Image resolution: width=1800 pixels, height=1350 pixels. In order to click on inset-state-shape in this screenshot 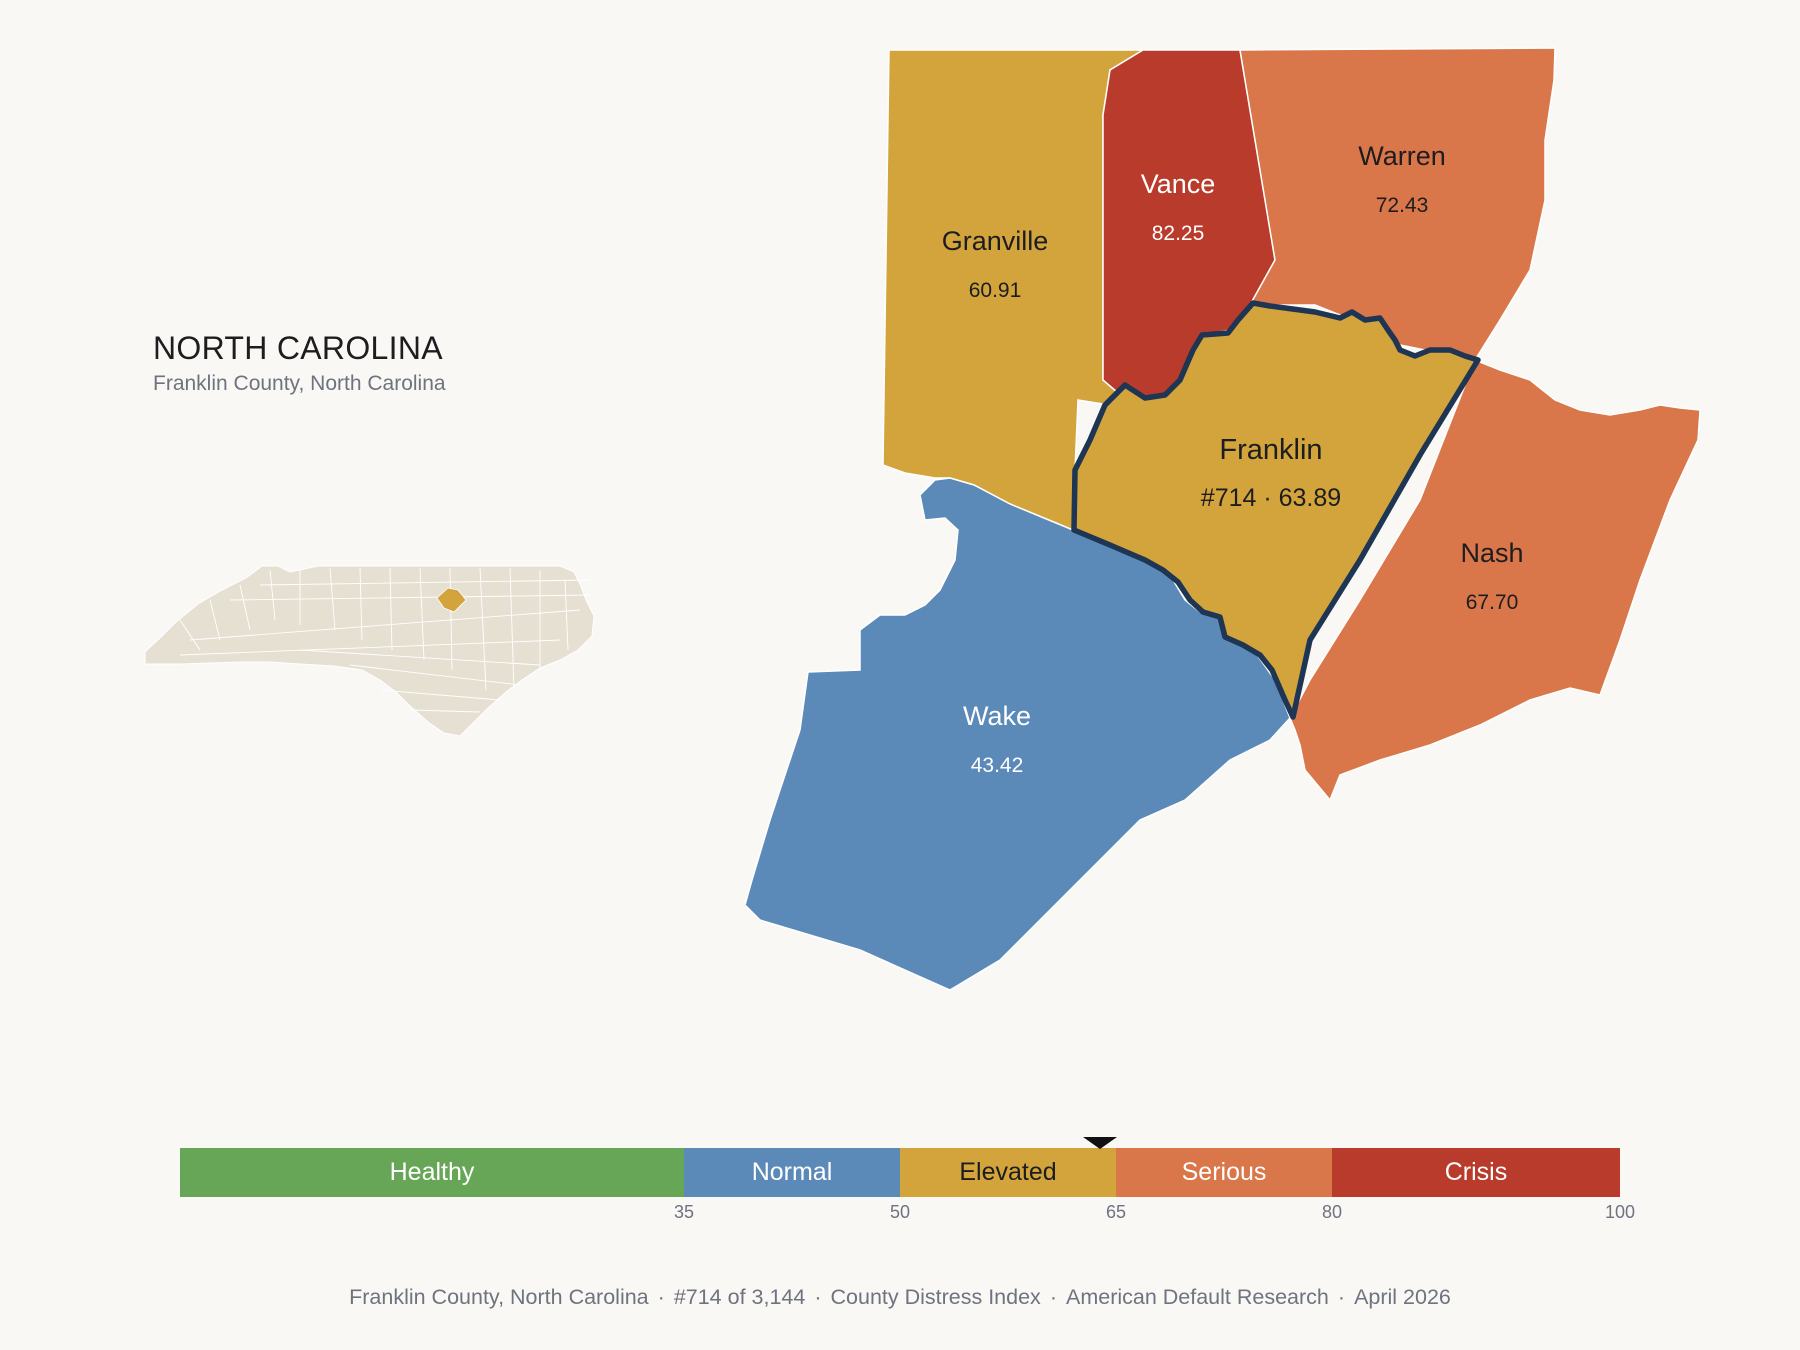, I will do `click(369, 651)`.